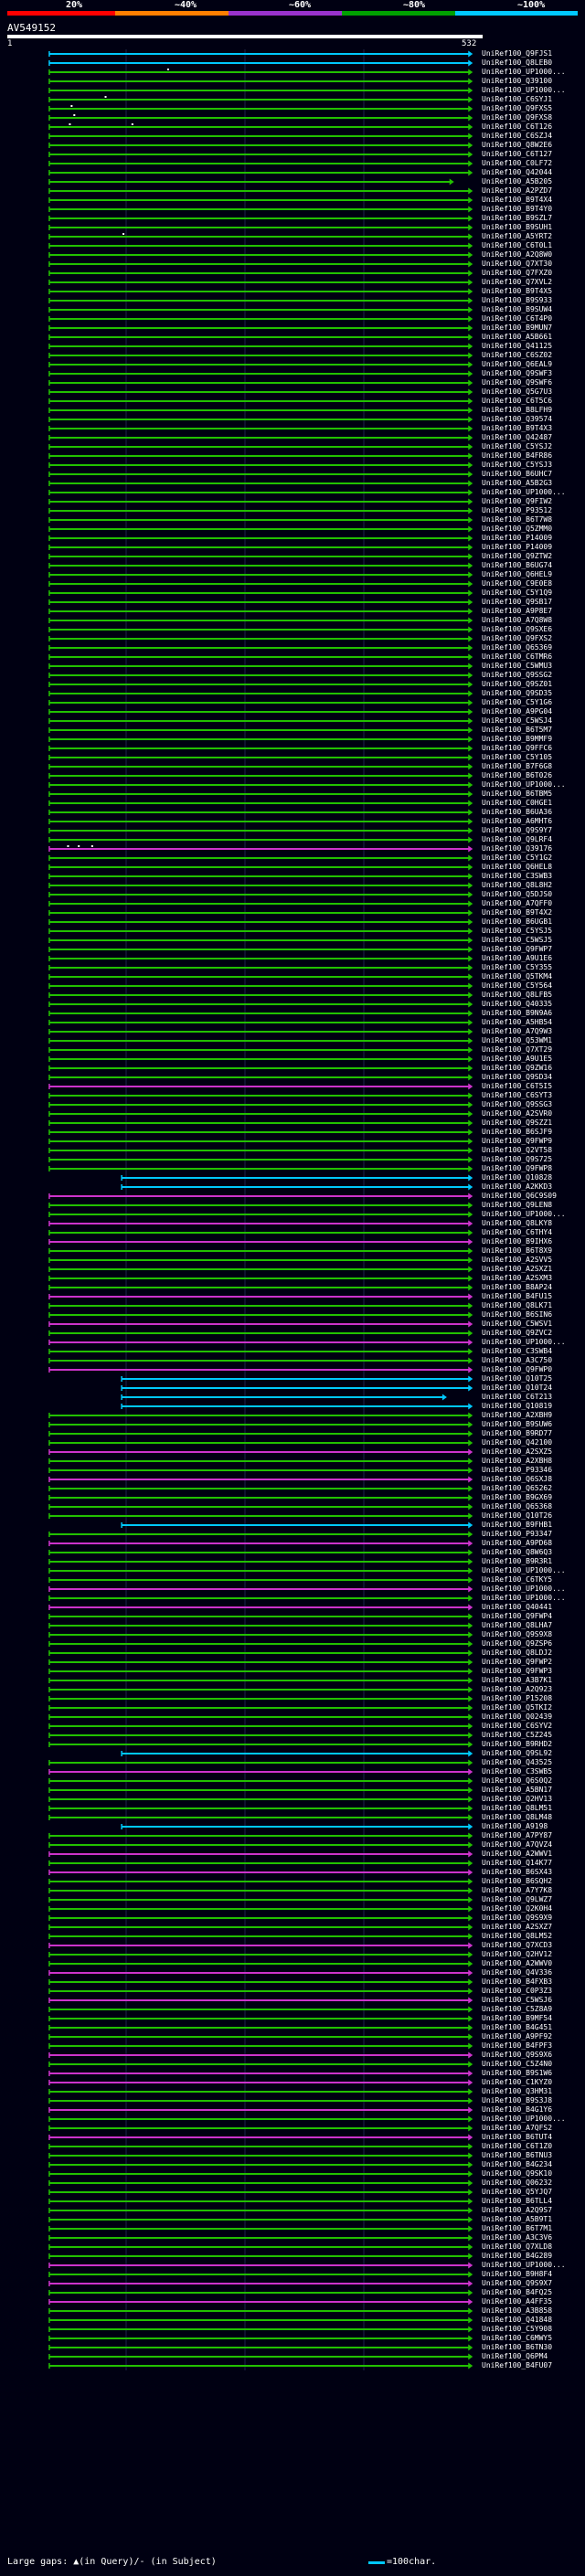  What do you see at coordinates (517, 638) in the screenshot?
I see `hit-label: UniRef100_Q9FXS2` at bounding box center [517, 638].